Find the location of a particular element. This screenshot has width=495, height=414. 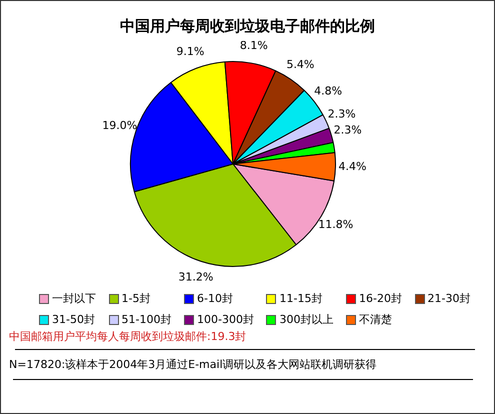

legend-label: 不清楚 is located at coordinates (375, 319).